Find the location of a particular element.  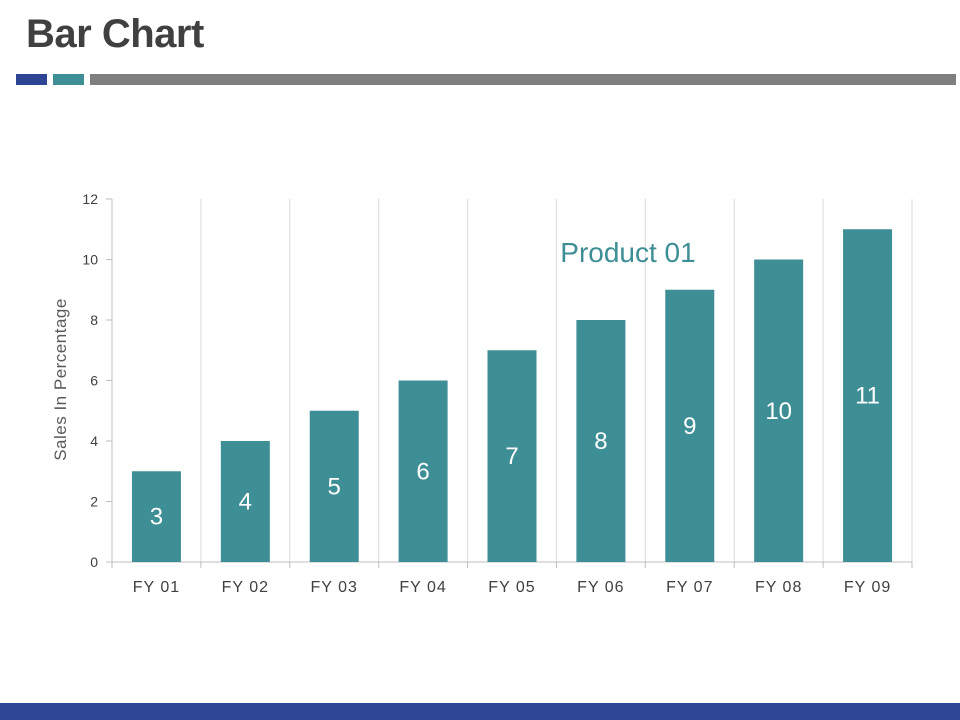

bar-data-label: 9 is located at coordinates (689, 426).